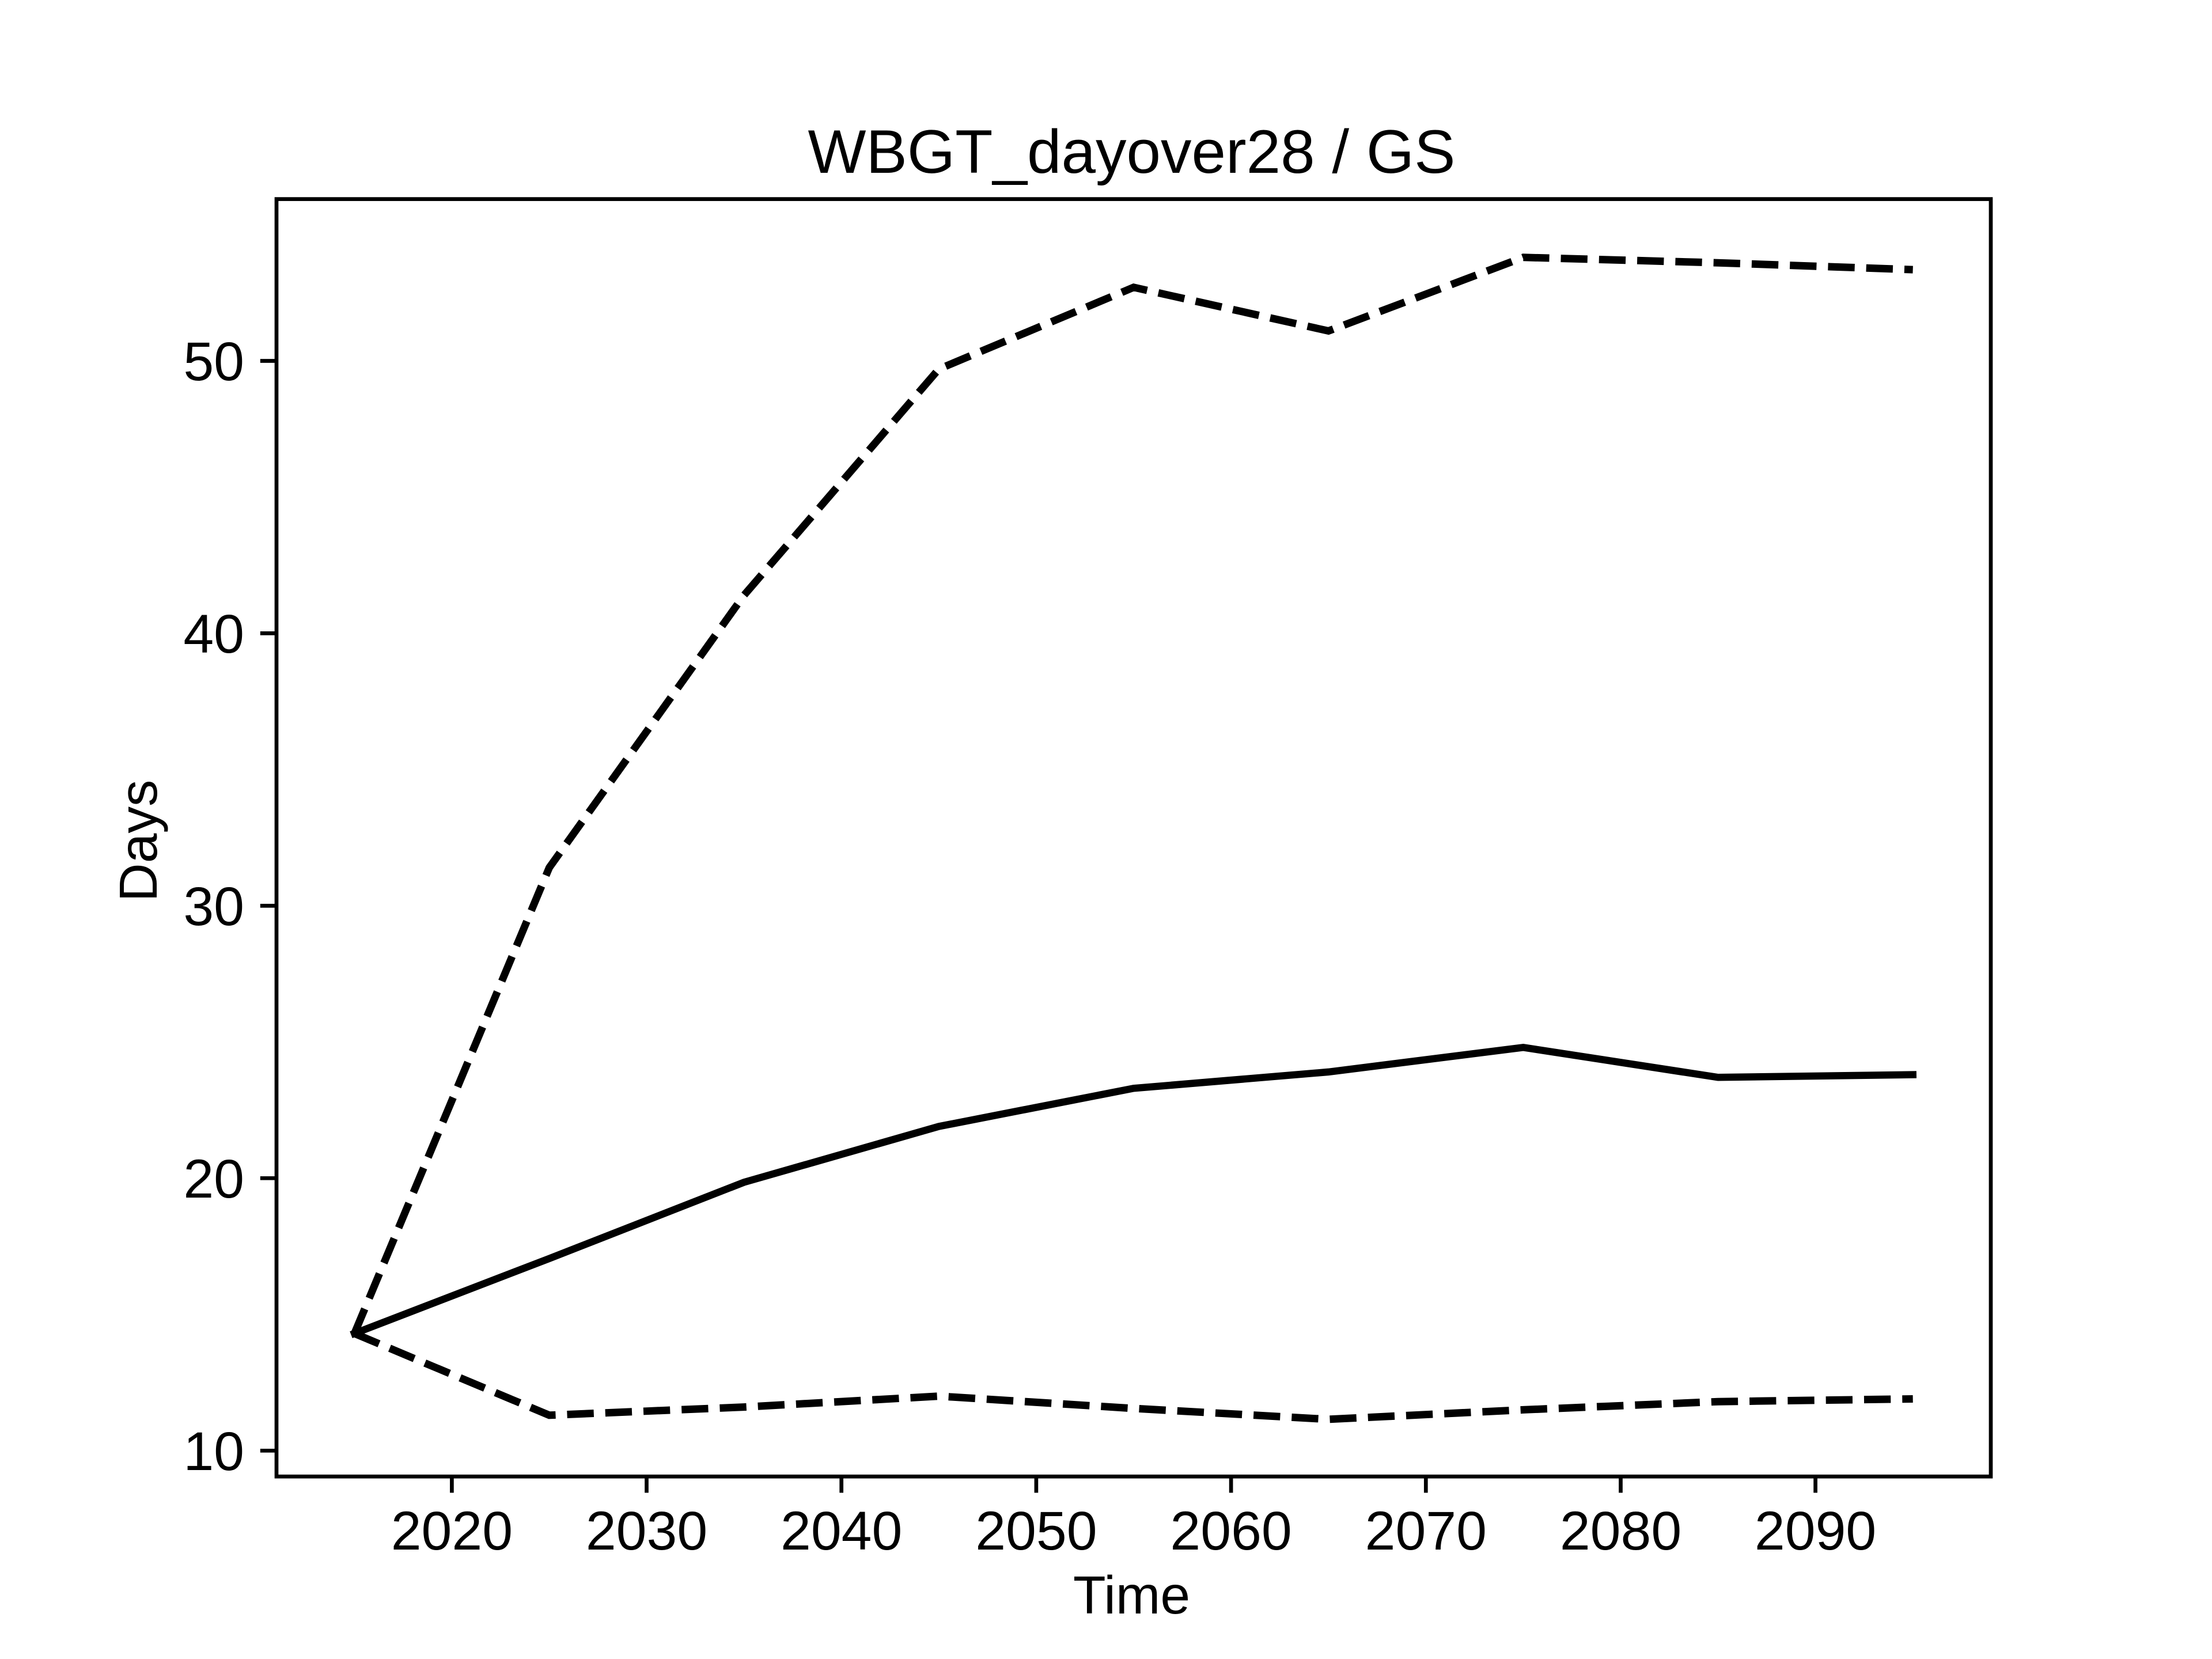  What do you see at coordinates (646, 1531) in the screenshot?
I see `svg-text: 2030` at bounding box center [646, 1531].